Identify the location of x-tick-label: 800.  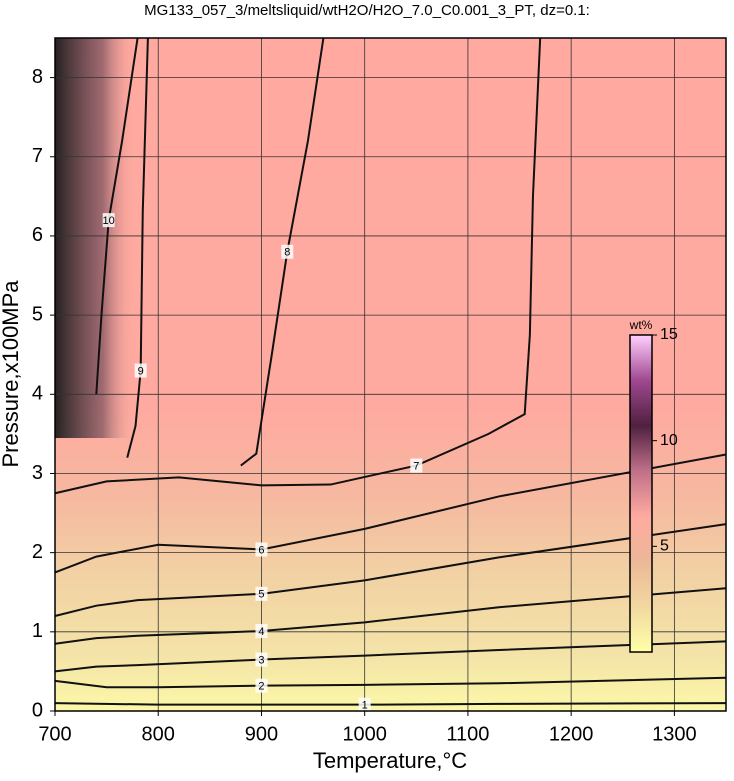
(158, 734).